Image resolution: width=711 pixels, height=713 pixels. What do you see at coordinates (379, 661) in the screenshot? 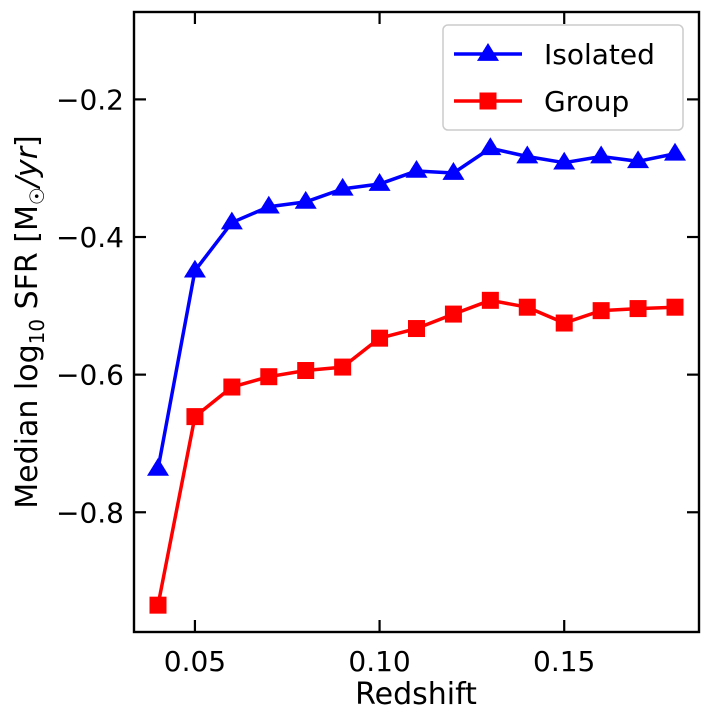
I see `x-tick-label-1: 0.10` at bounding box center [379, 661].